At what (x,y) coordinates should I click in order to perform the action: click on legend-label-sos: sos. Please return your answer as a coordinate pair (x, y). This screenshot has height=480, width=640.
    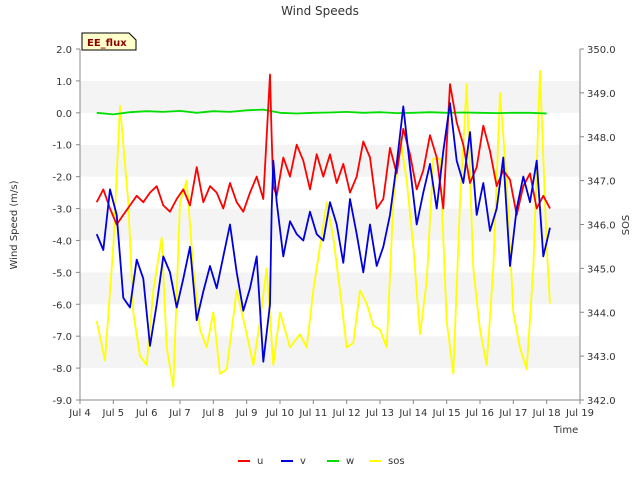
    Looking at the image, I should click on (396, 461).